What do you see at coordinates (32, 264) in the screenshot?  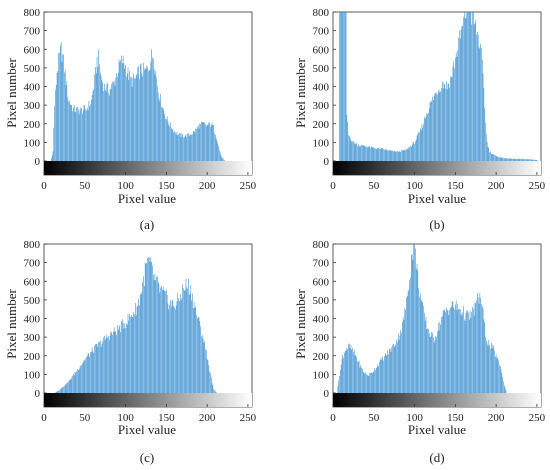 I see `y-tick-label: 700` at bounding box center [32, 264].